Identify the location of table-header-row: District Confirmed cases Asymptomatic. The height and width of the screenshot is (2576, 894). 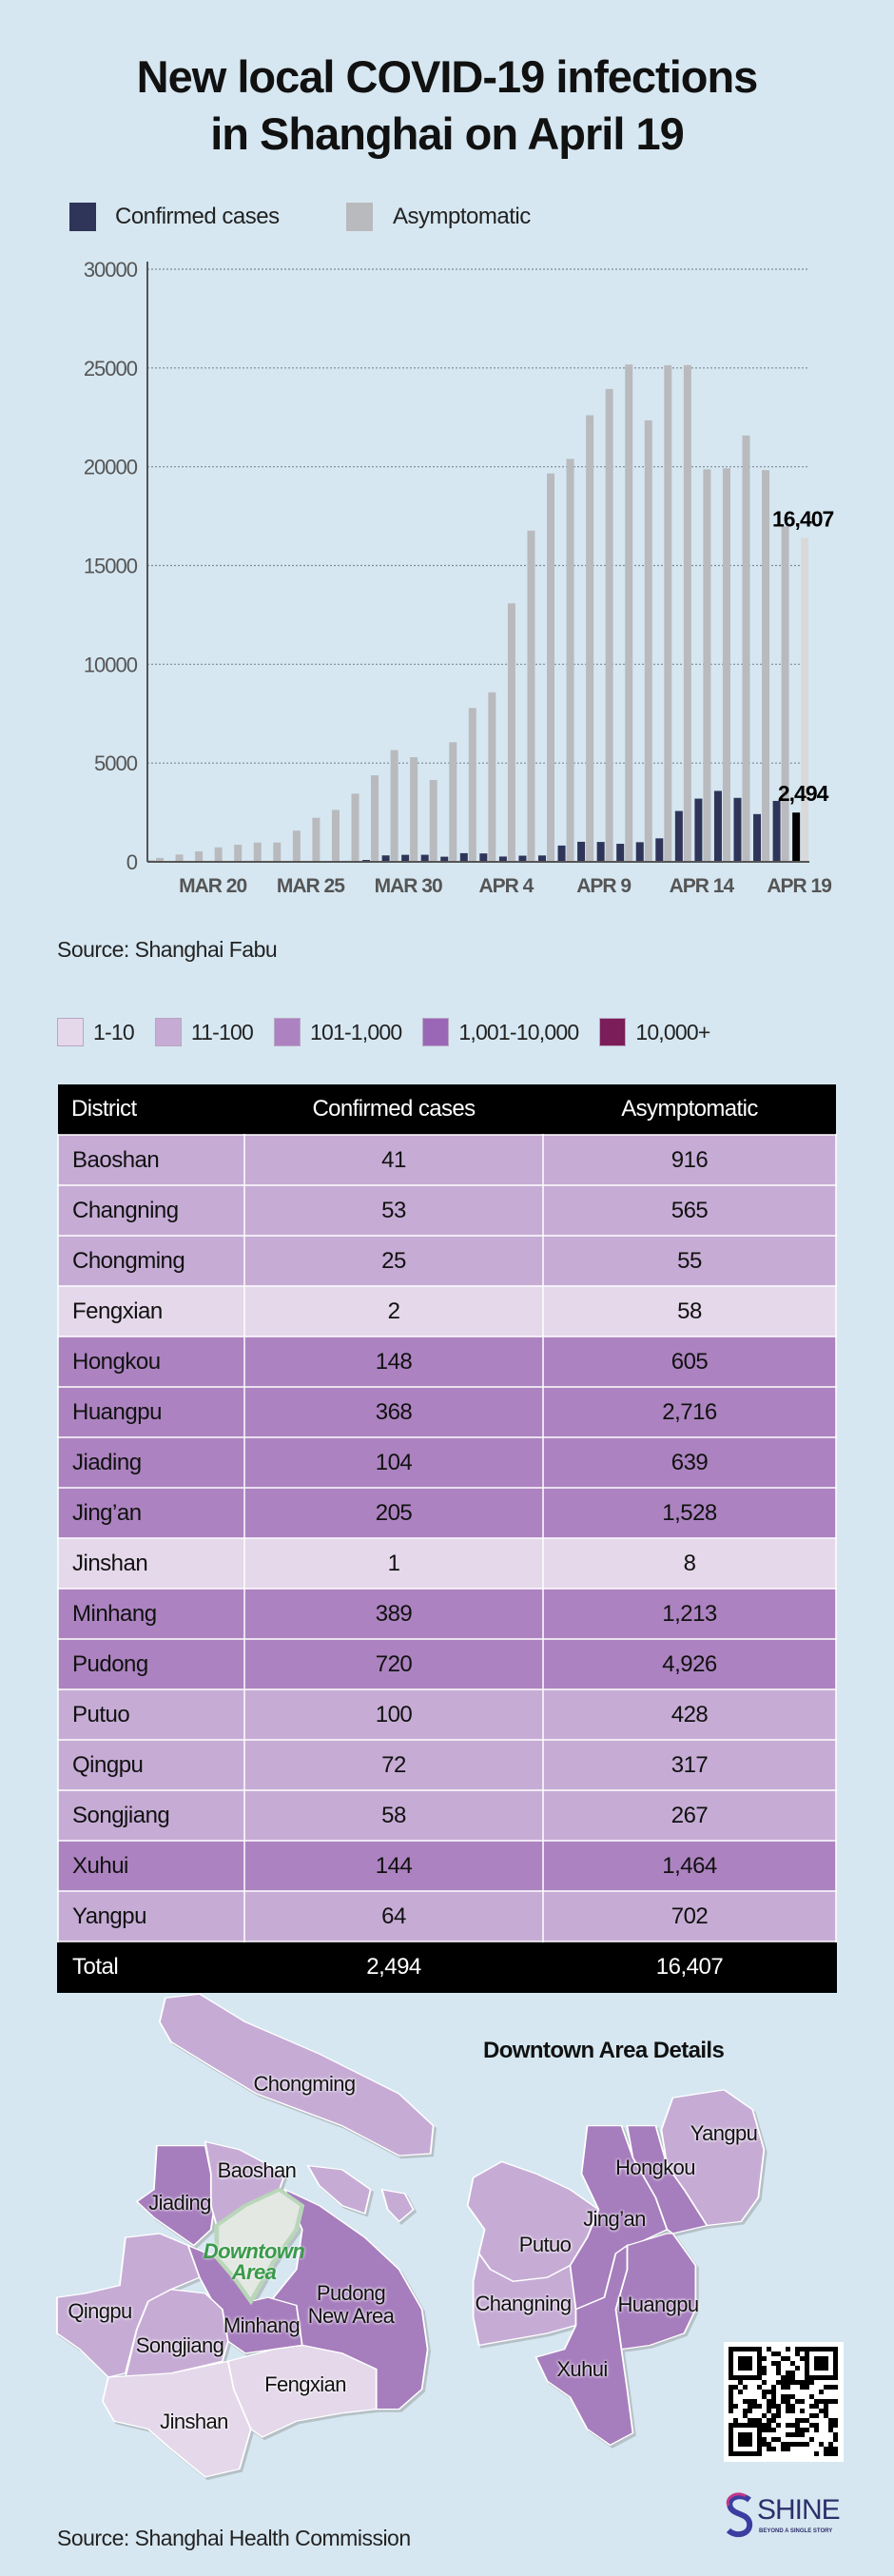
(447, 1109).